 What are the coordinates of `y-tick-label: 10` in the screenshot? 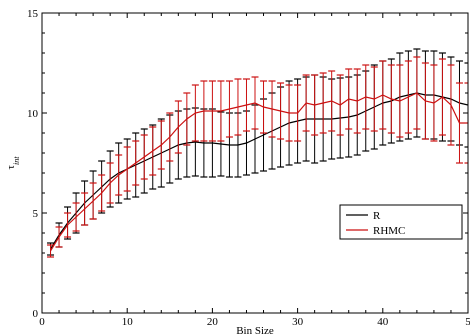 It's located at (33, 114).